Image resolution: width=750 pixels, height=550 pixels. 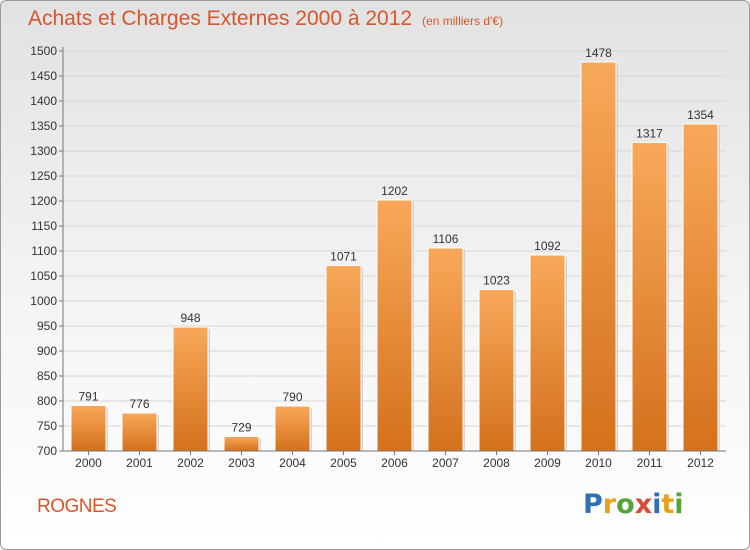 I want to click on data-label-2004: 790, so click(x=292, y=397).